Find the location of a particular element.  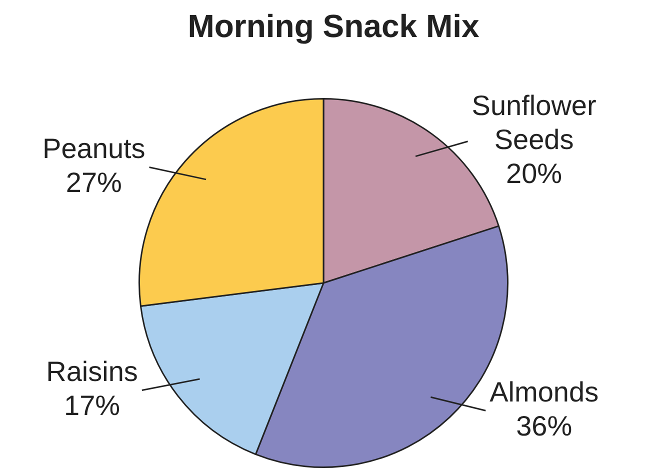

slice-label: Almonds is located at coordinates (544, 392).